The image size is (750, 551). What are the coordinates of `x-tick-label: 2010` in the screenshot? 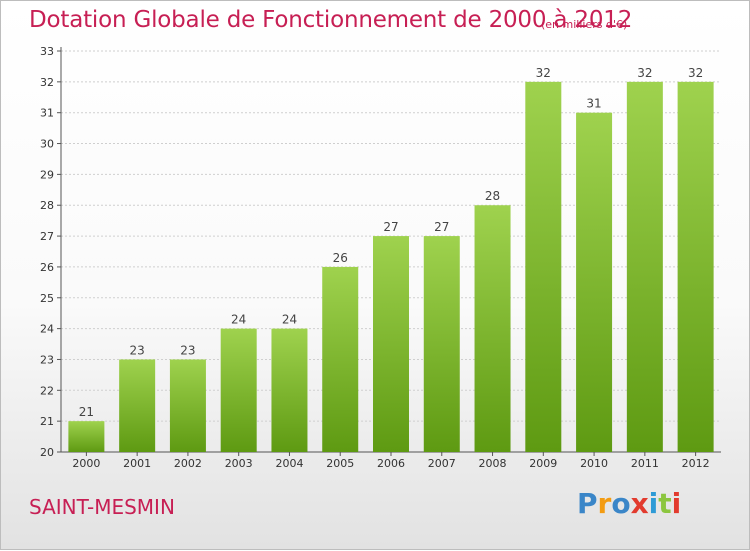 It's located at (594, 463).